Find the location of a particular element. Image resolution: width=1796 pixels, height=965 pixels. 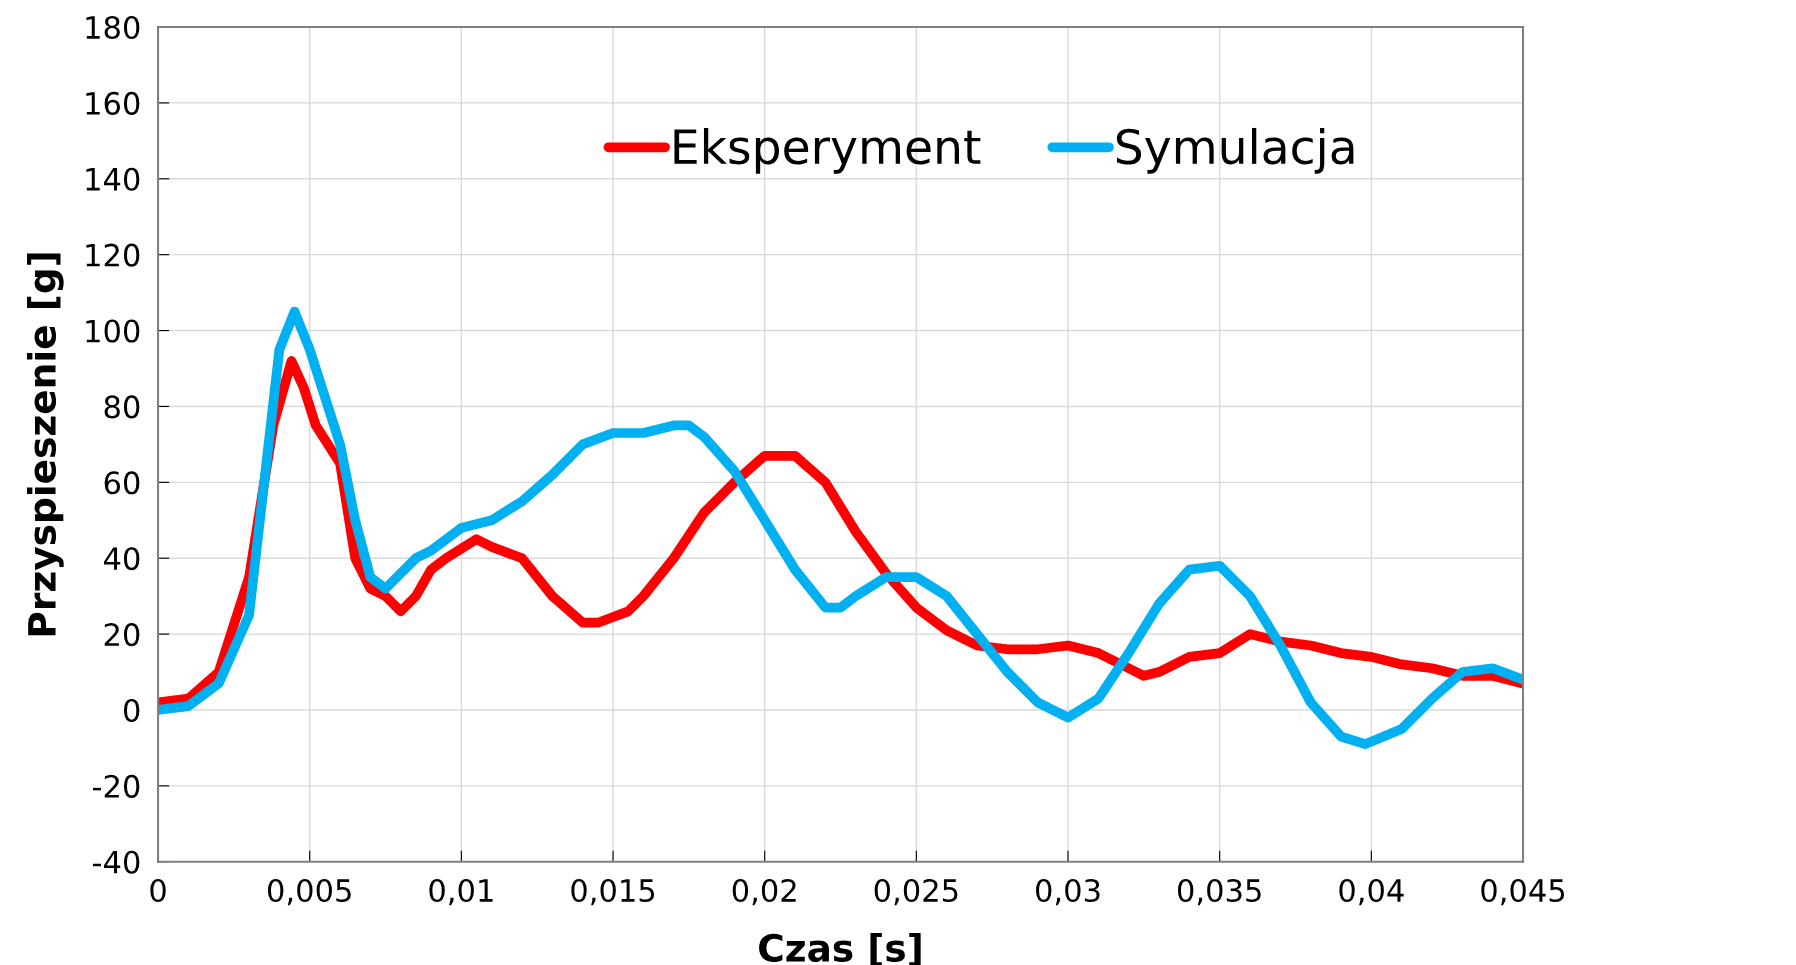

x-tick-label: 0,01 is located at coordinates (461, 892).